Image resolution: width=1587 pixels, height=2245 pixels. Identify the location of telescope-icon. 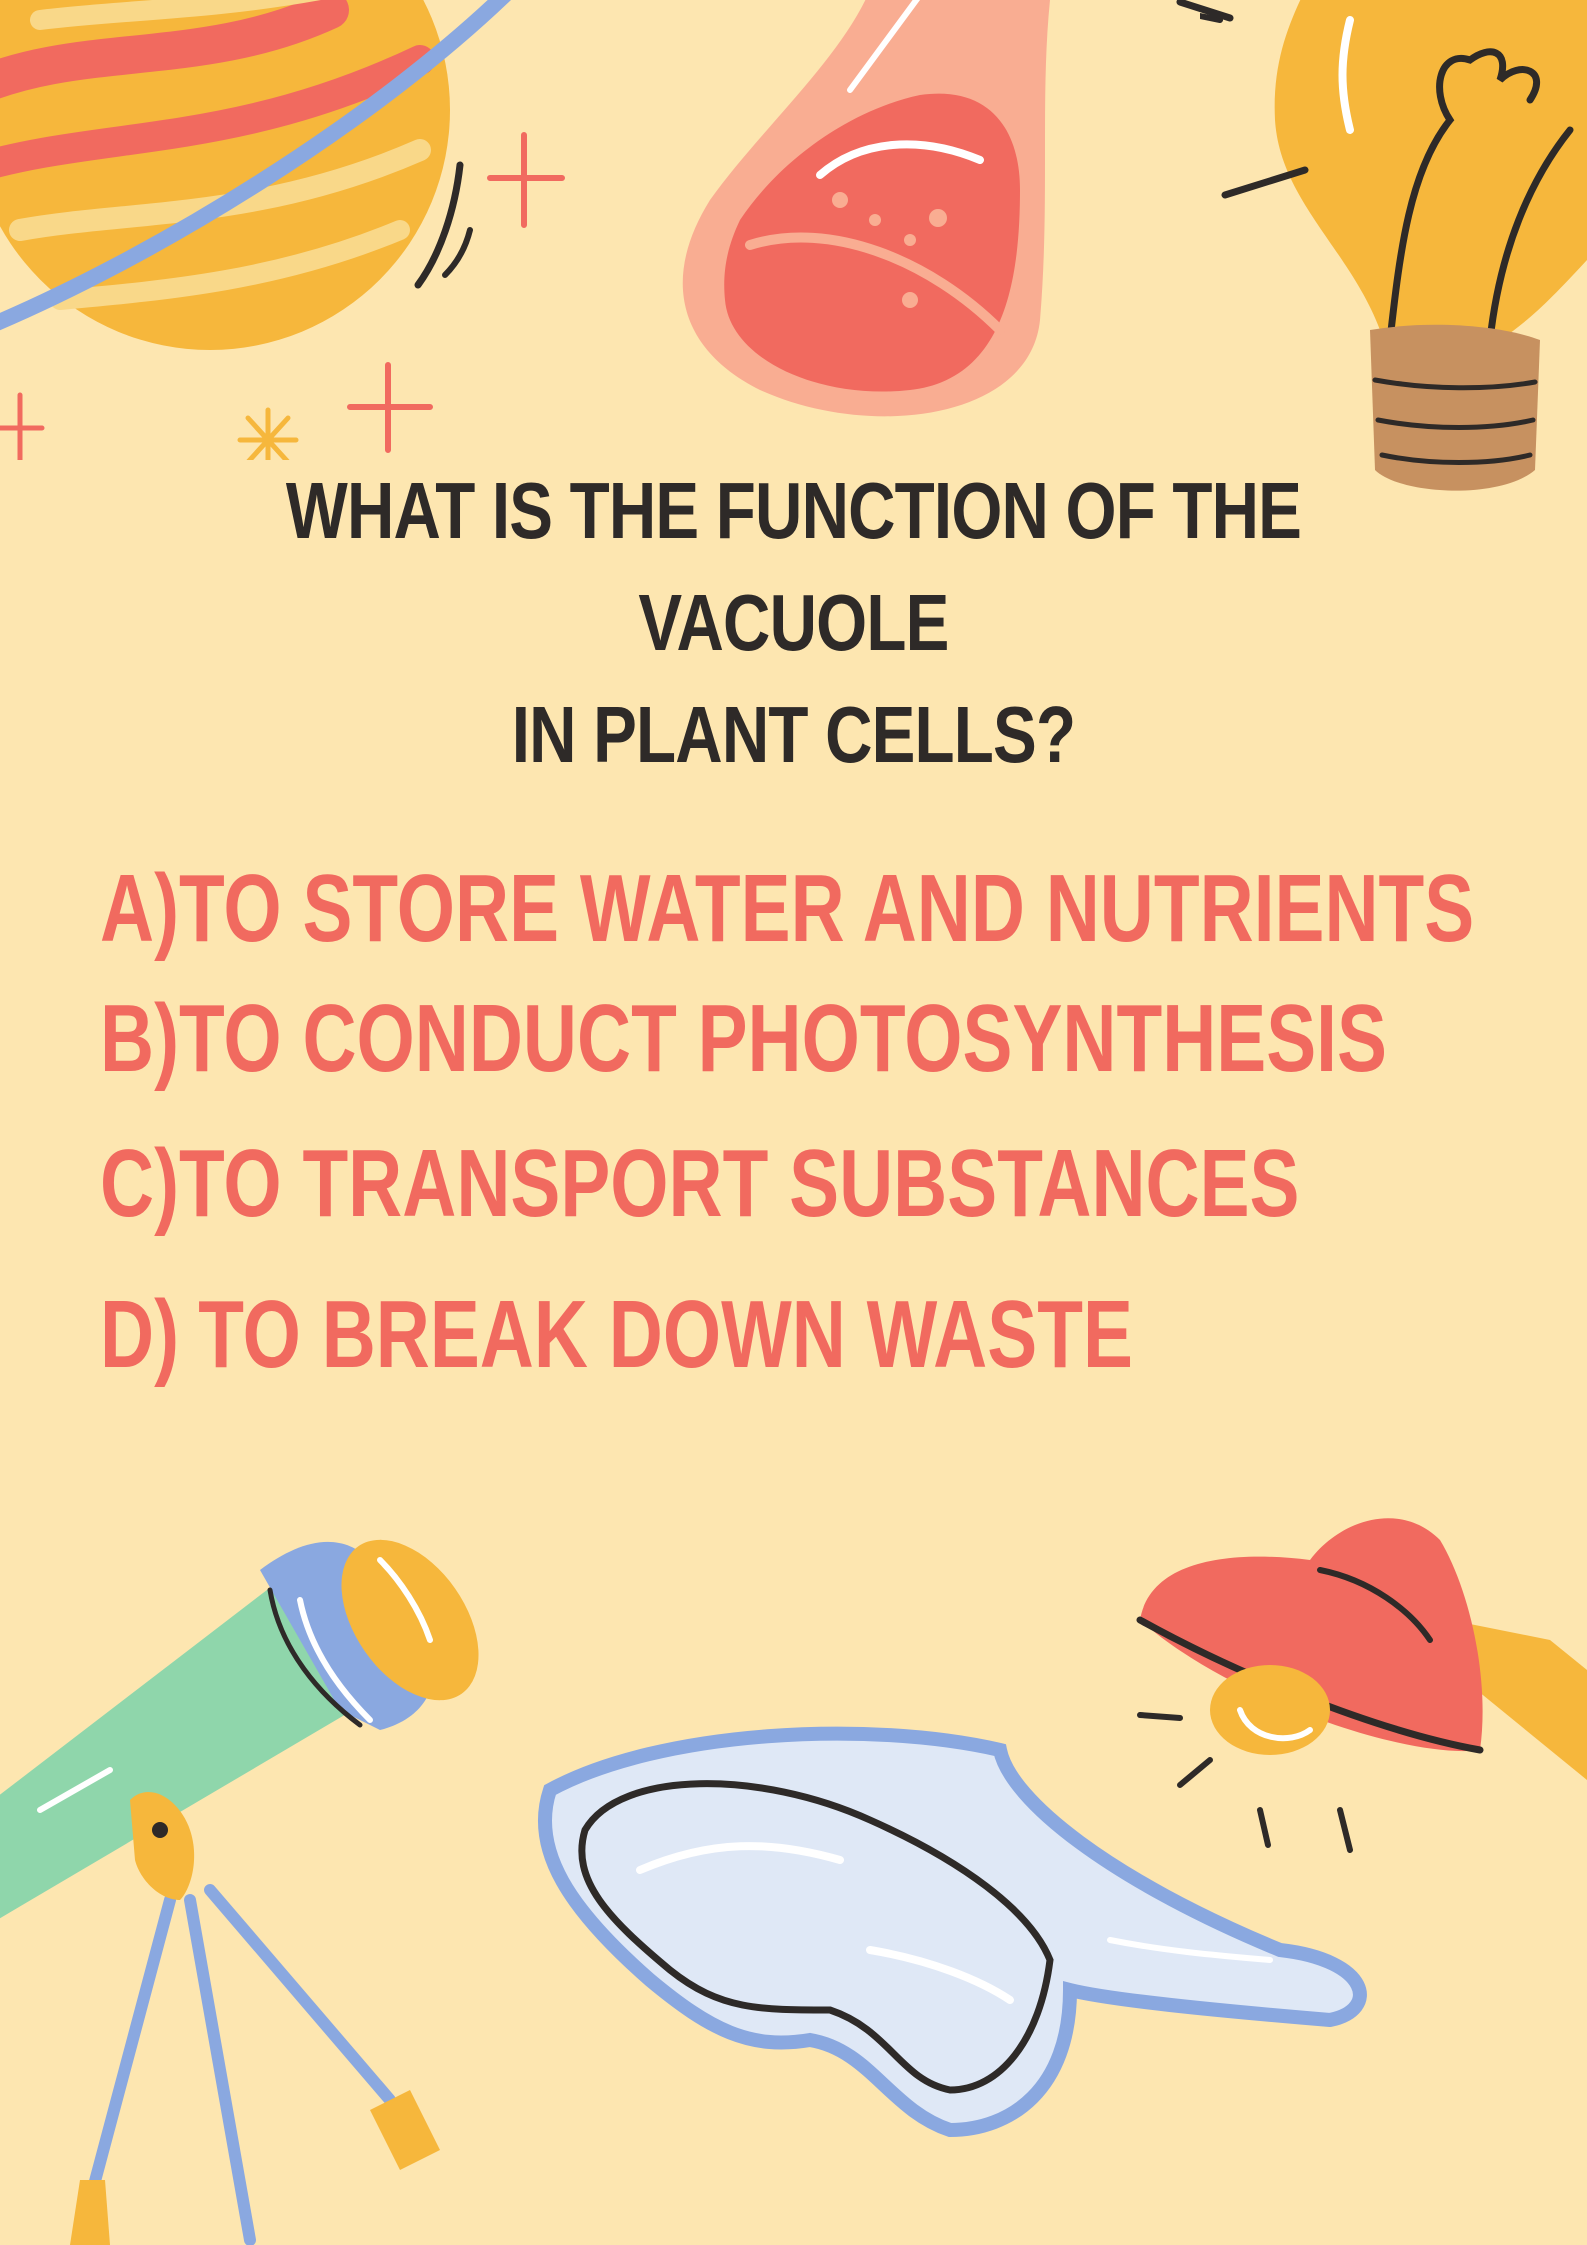
(239, 1892).